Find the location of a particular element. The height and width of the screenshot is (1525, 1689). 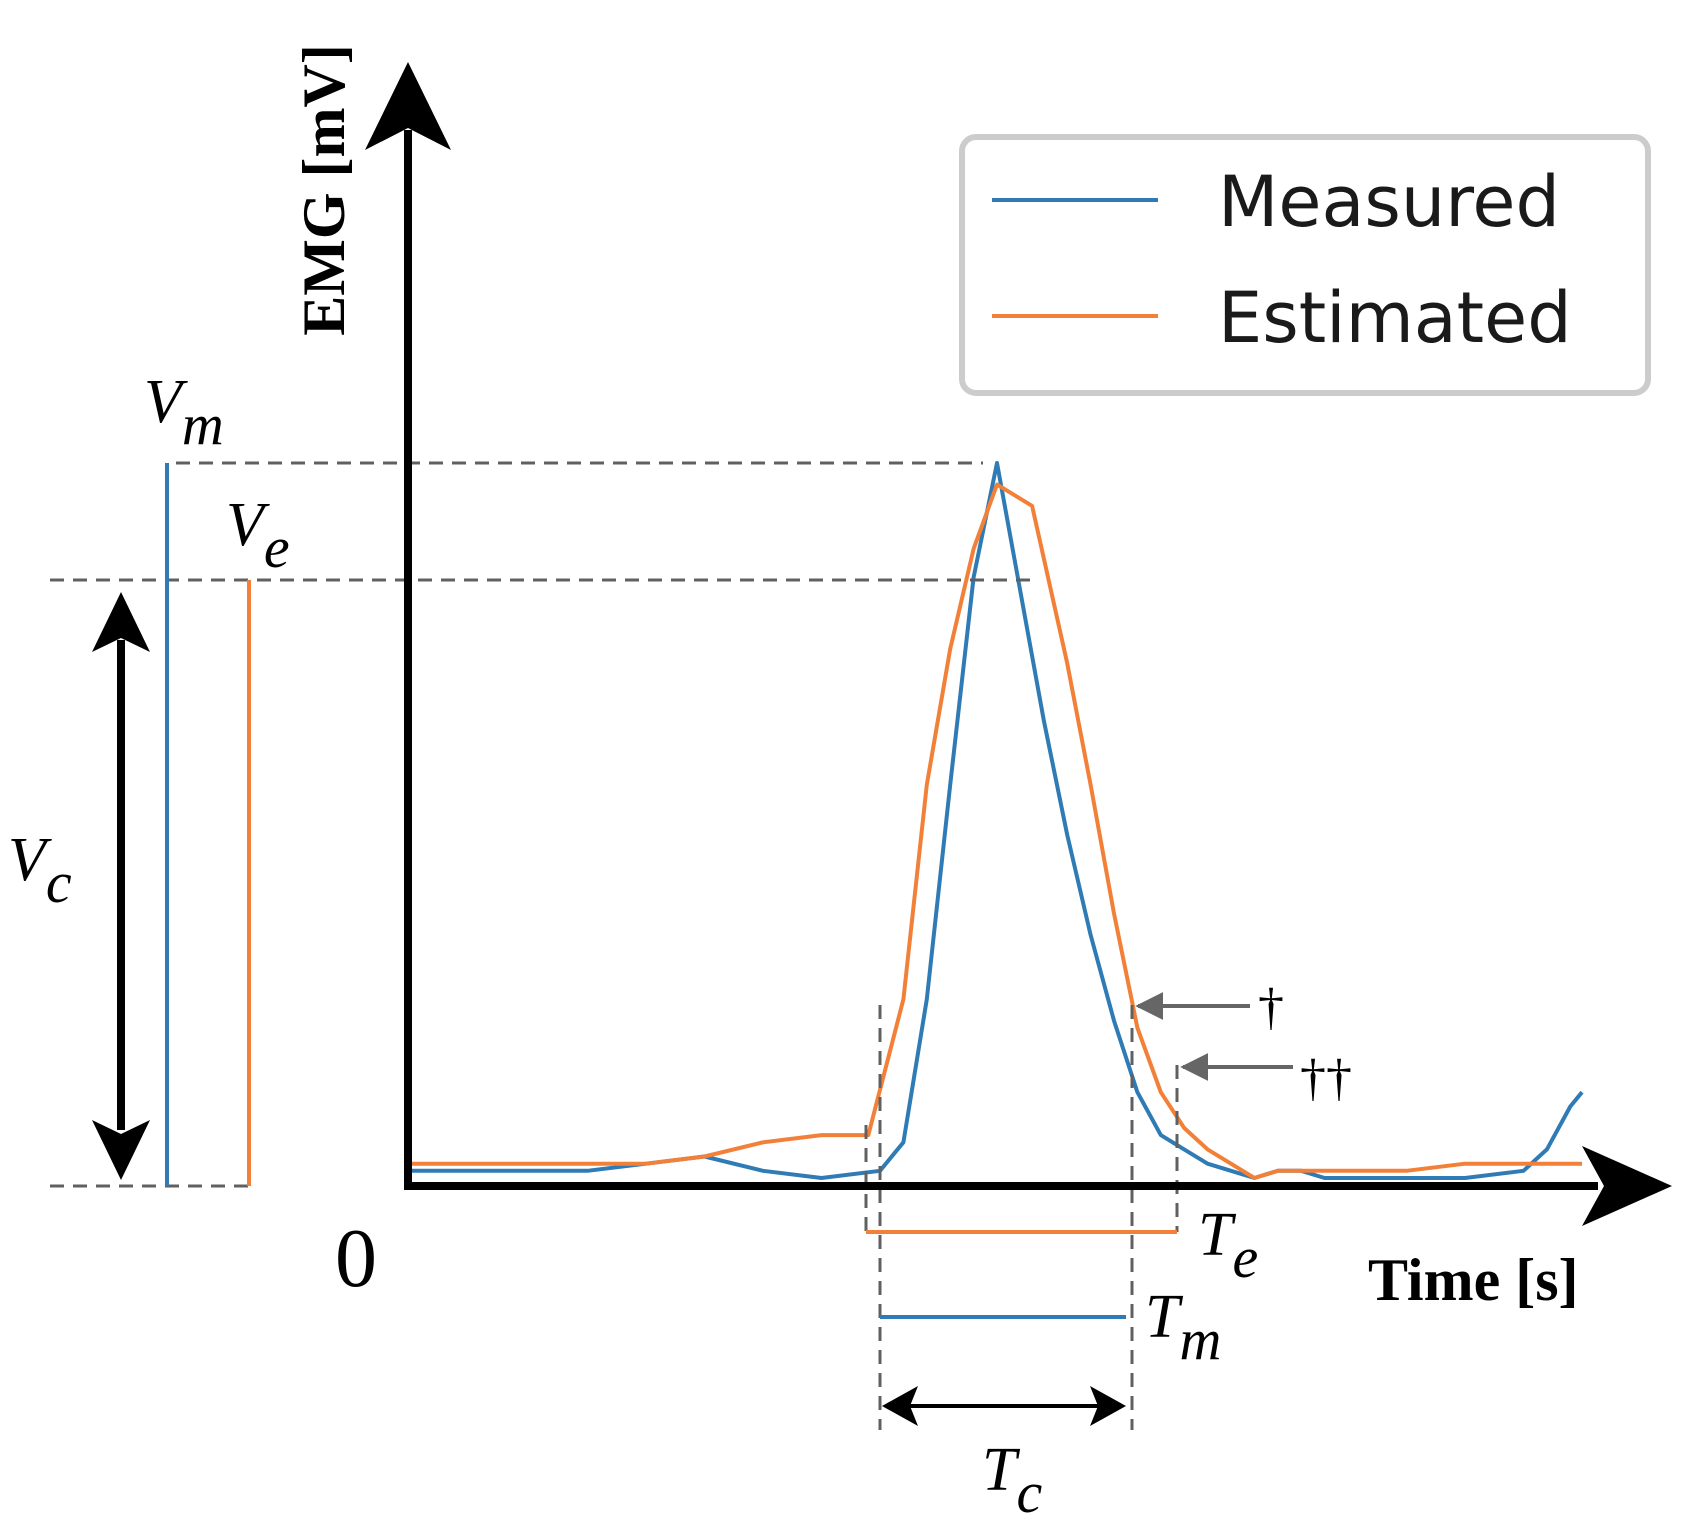

te-label: Te is located at coordinates (1228, 1245).